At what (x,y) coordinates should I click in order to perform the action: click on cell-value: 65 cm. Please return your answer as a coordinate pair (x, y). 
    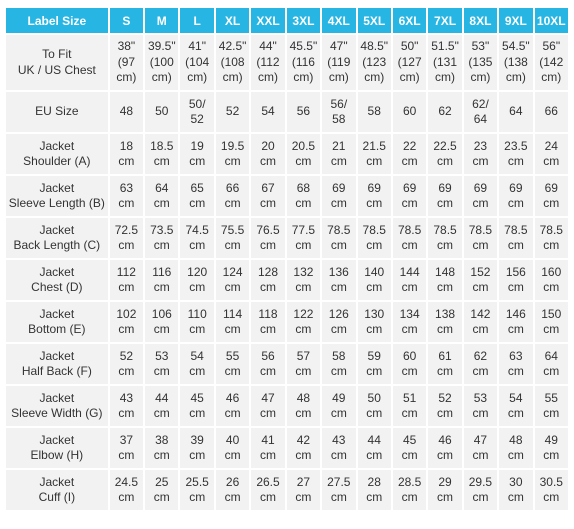
    Looking at the image, I should click on (197, 195).